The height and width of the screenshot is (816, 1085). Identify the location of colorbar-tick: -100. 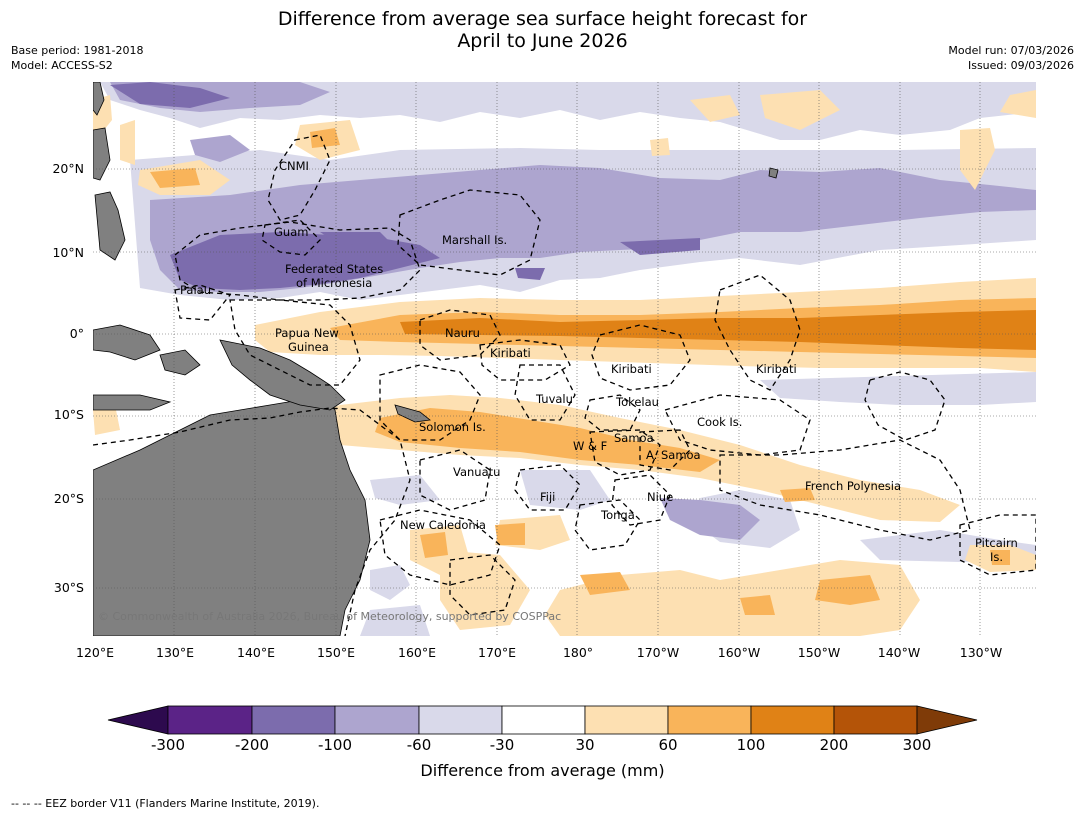
(335, 745).